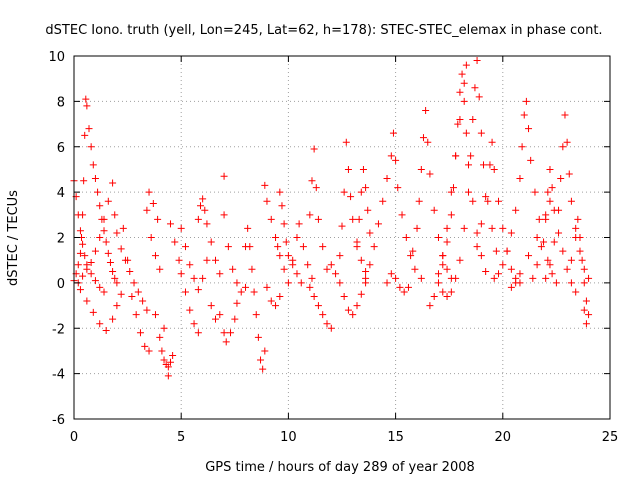 This screenshot has width=640, height=480. I want to click on y-tick-label: 4, so click(61, 193).